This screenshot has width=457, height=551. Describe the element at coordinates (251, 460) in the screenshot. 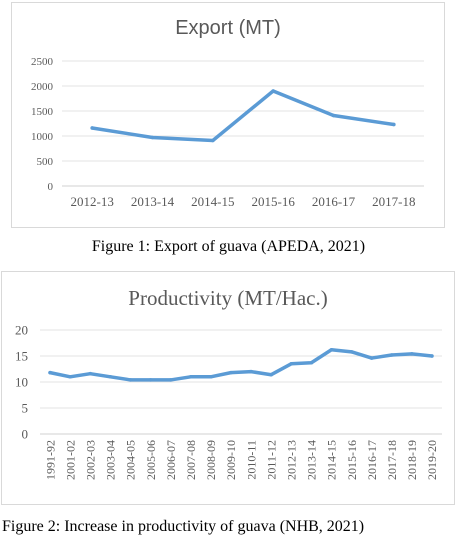

I see `x-tick-label: 2010-11` at that location.